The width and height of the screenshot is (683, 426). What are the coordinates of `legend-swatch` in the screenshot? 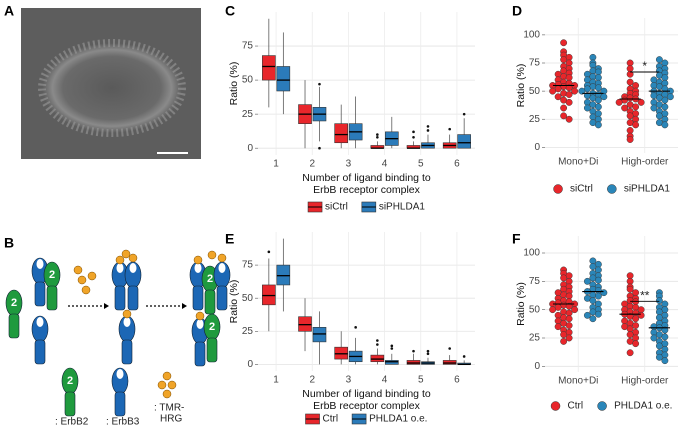 It's located at (555, 406).